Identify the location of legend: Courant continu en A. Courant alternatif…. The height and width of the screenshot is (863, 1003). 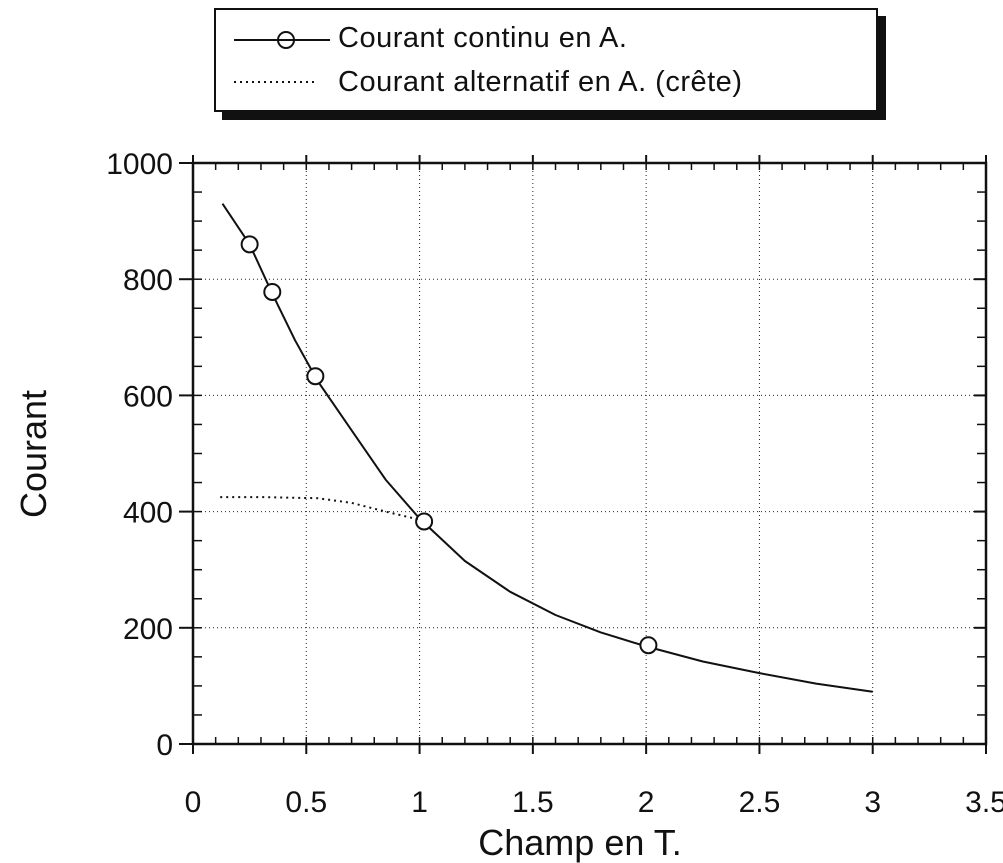
(550, 64).